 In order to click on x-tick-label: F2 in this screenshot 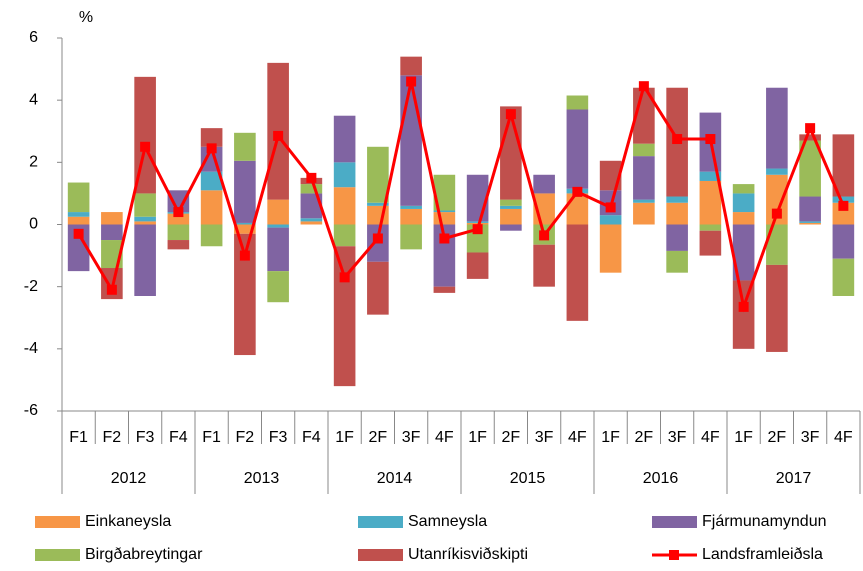, I will do `click(112, 437)`.